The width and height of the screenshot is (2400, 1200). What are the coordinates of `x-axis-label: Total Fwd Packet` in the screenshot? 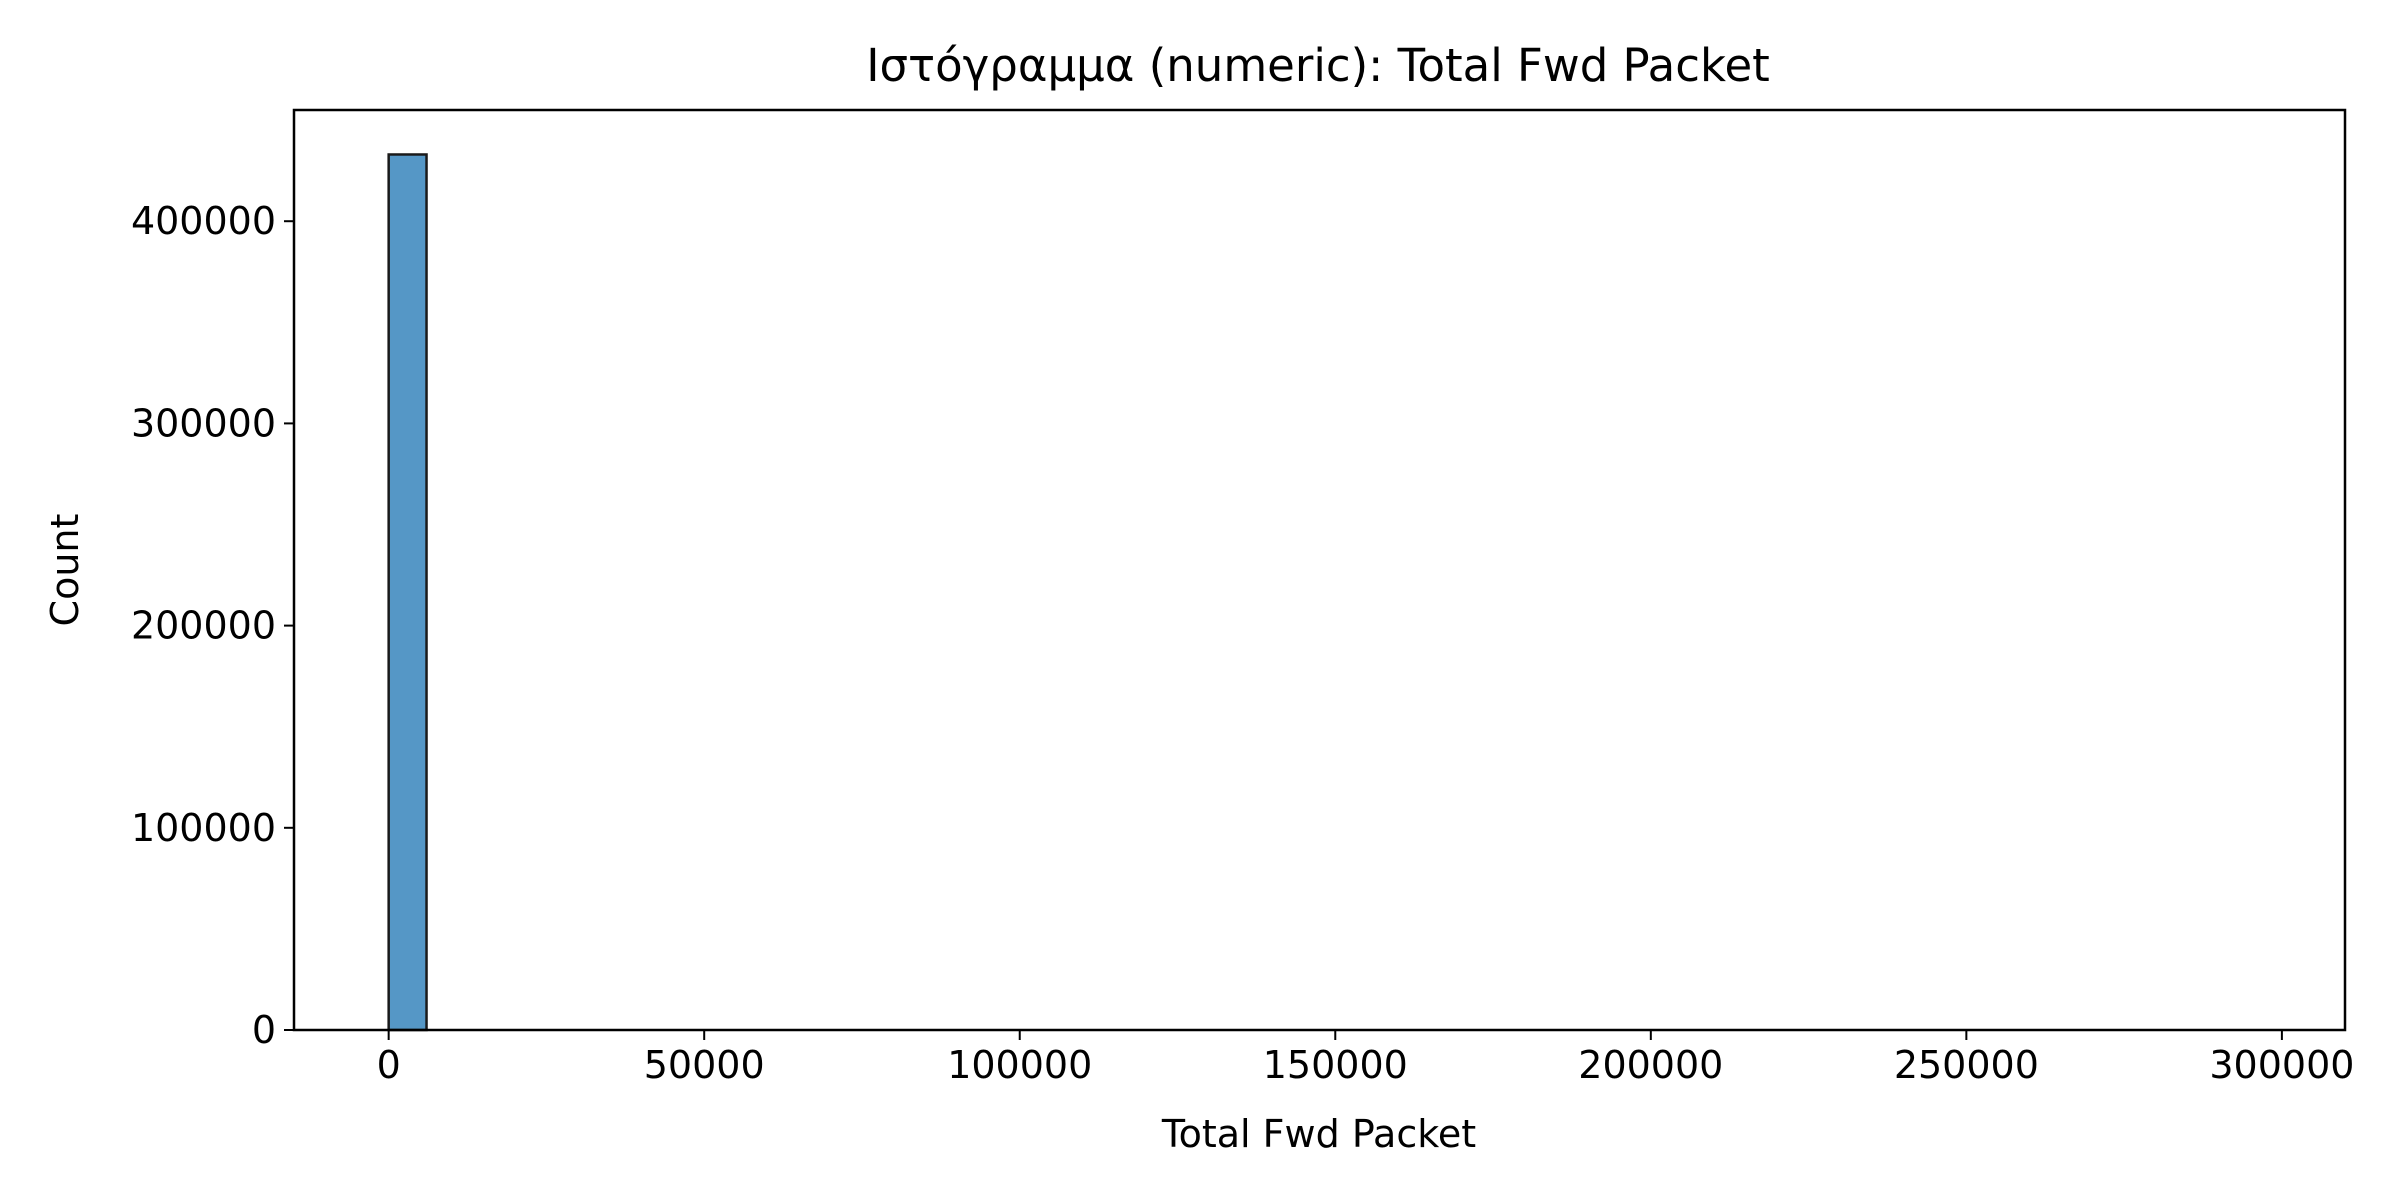 It's located at (1318, 1134).